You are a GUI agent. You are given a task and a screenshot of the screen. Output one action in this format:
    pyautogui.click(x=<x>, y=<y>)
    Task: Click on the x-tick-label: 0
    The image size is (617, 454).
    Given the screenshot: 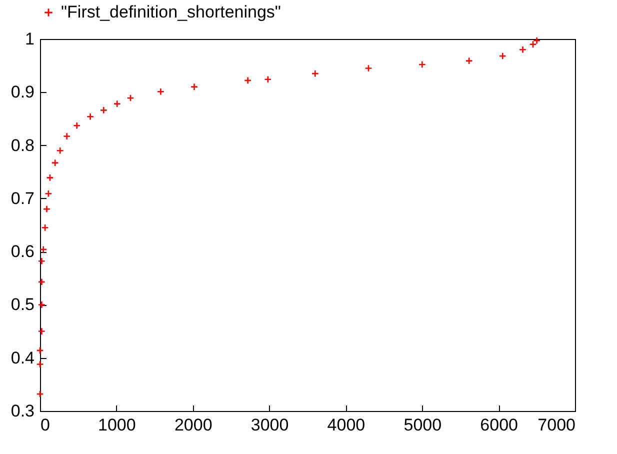 What is the action you would take?
    pyautogui.click(x=45, y=425)
    